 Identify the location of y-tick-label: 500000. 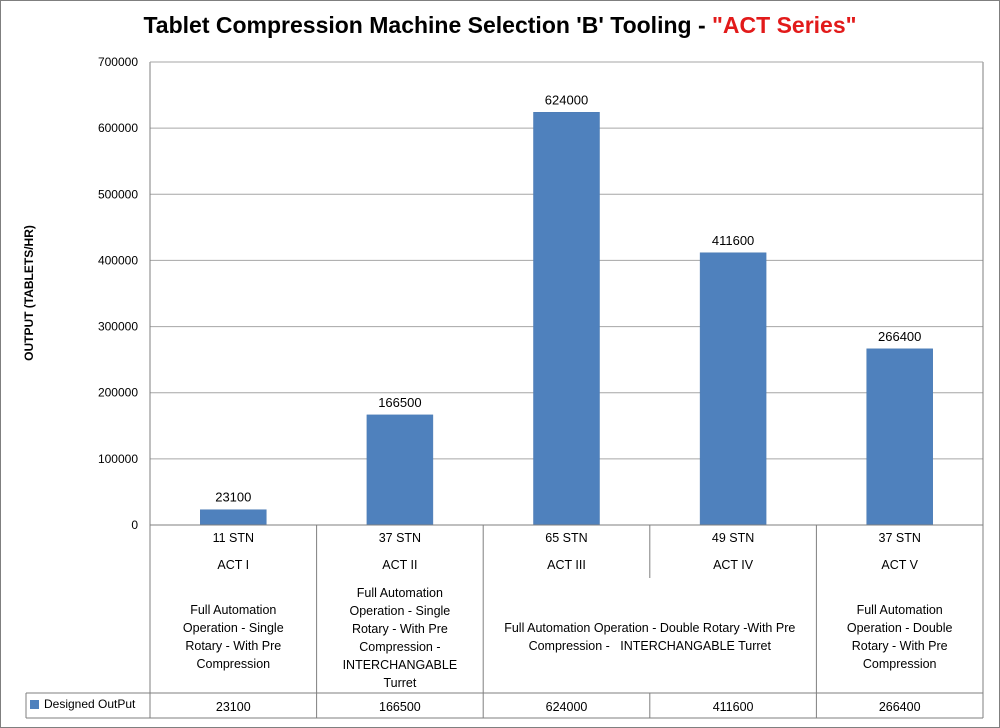
(118, 194).